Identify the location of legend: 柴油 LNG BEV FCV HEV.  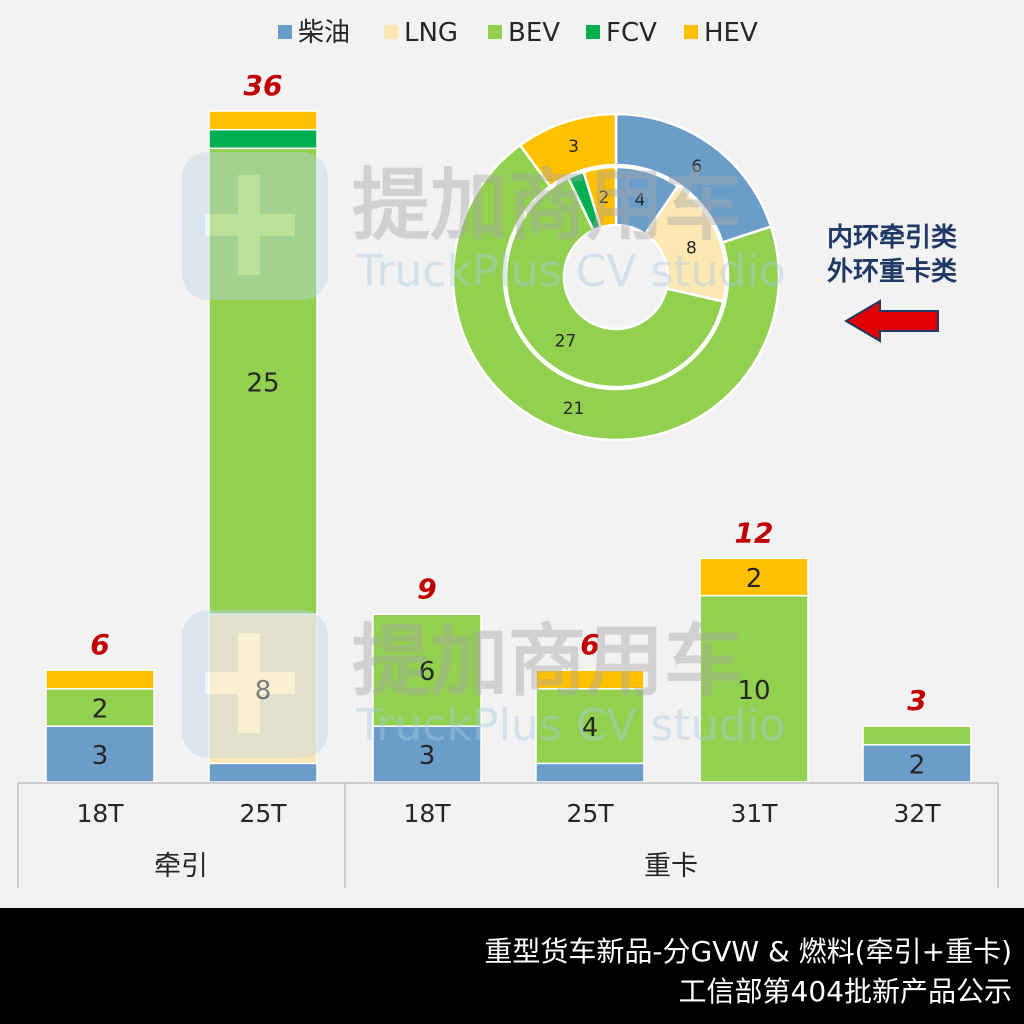
(518, 33).